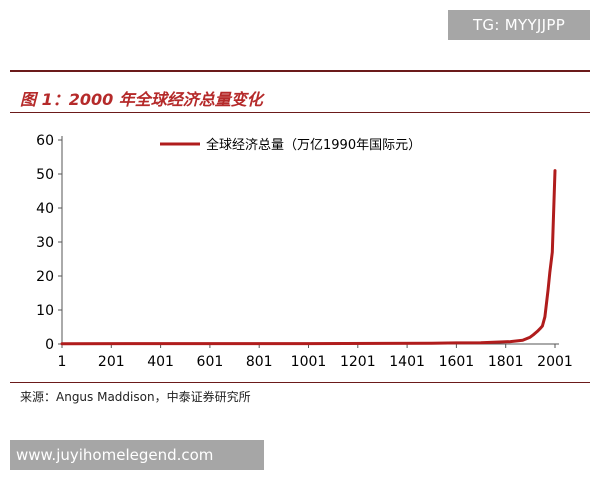 The height and width of the screenshot is (480, 600). I want to click on y-tick-label: 50, so click(45, 175).